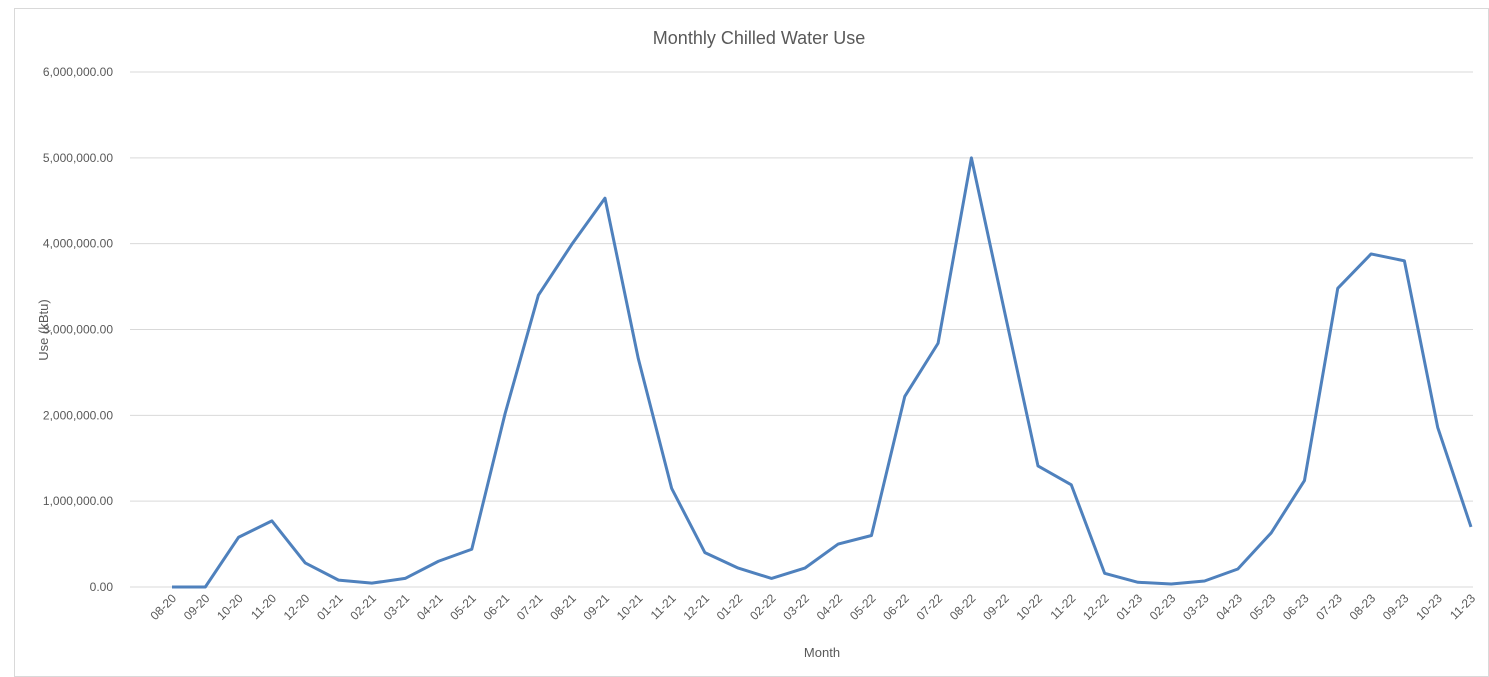 This screenshot has height=677, width=1489. Describe the element at coordinates (822, 652) in the screenshot. I see `x-axis-label: Month` at that location.